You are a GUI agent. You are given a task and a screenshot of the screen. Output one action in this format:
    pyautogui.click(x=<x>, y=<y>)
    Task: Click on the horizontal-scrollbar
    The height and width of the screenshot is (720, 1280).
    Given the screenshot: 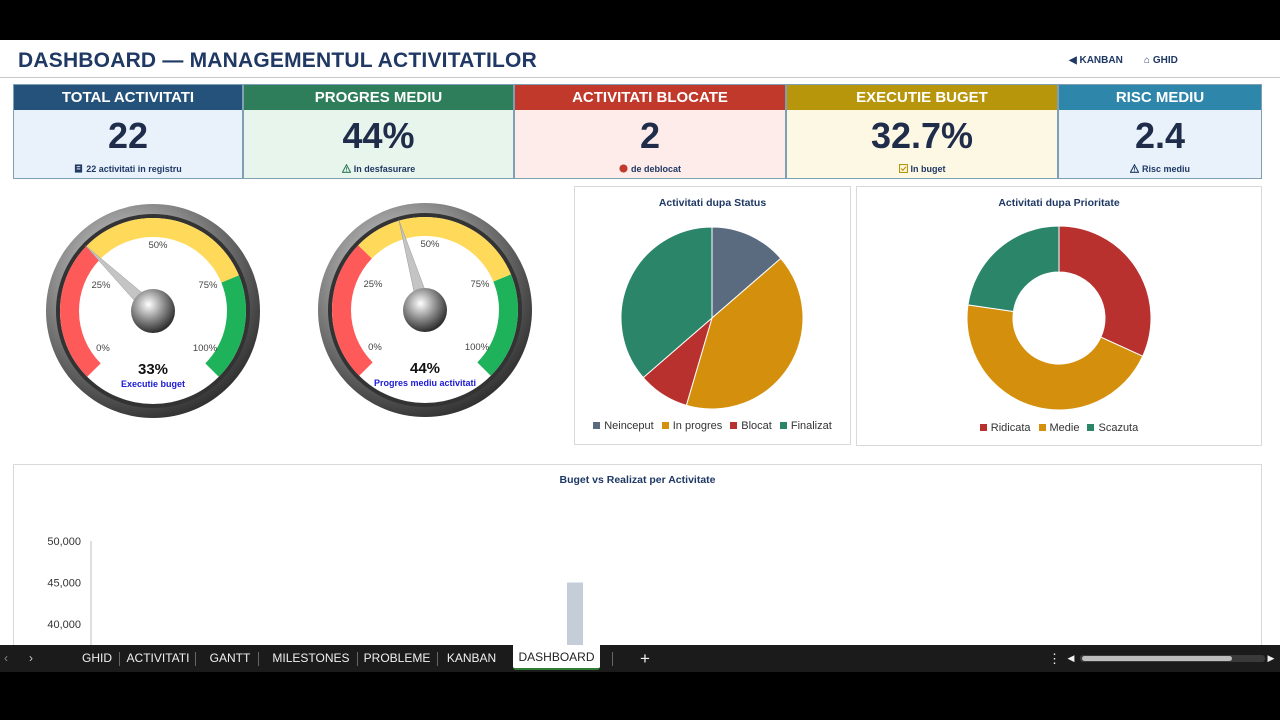 What is the action you would take?
    pyautogui.click(x=1172, y=658)
    